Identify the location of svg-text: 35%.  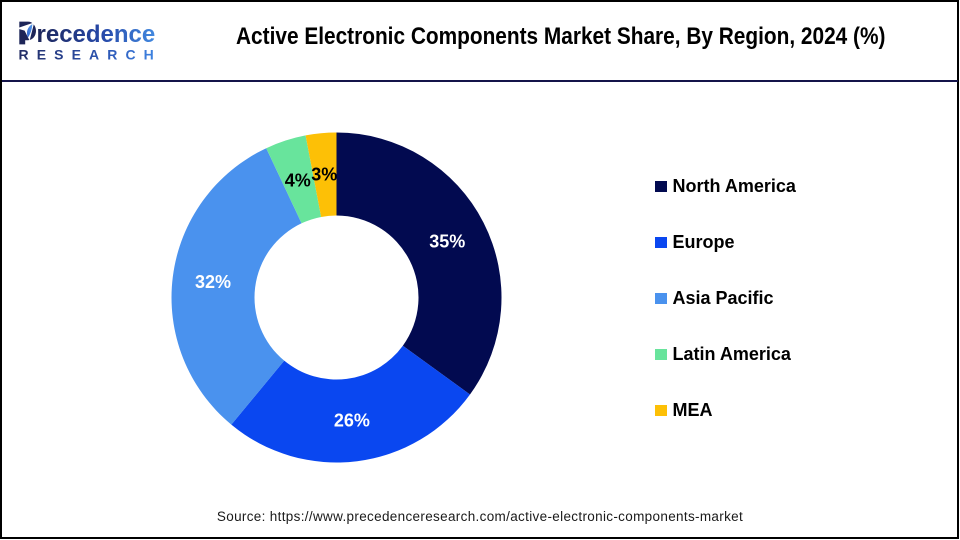
(447, 242).